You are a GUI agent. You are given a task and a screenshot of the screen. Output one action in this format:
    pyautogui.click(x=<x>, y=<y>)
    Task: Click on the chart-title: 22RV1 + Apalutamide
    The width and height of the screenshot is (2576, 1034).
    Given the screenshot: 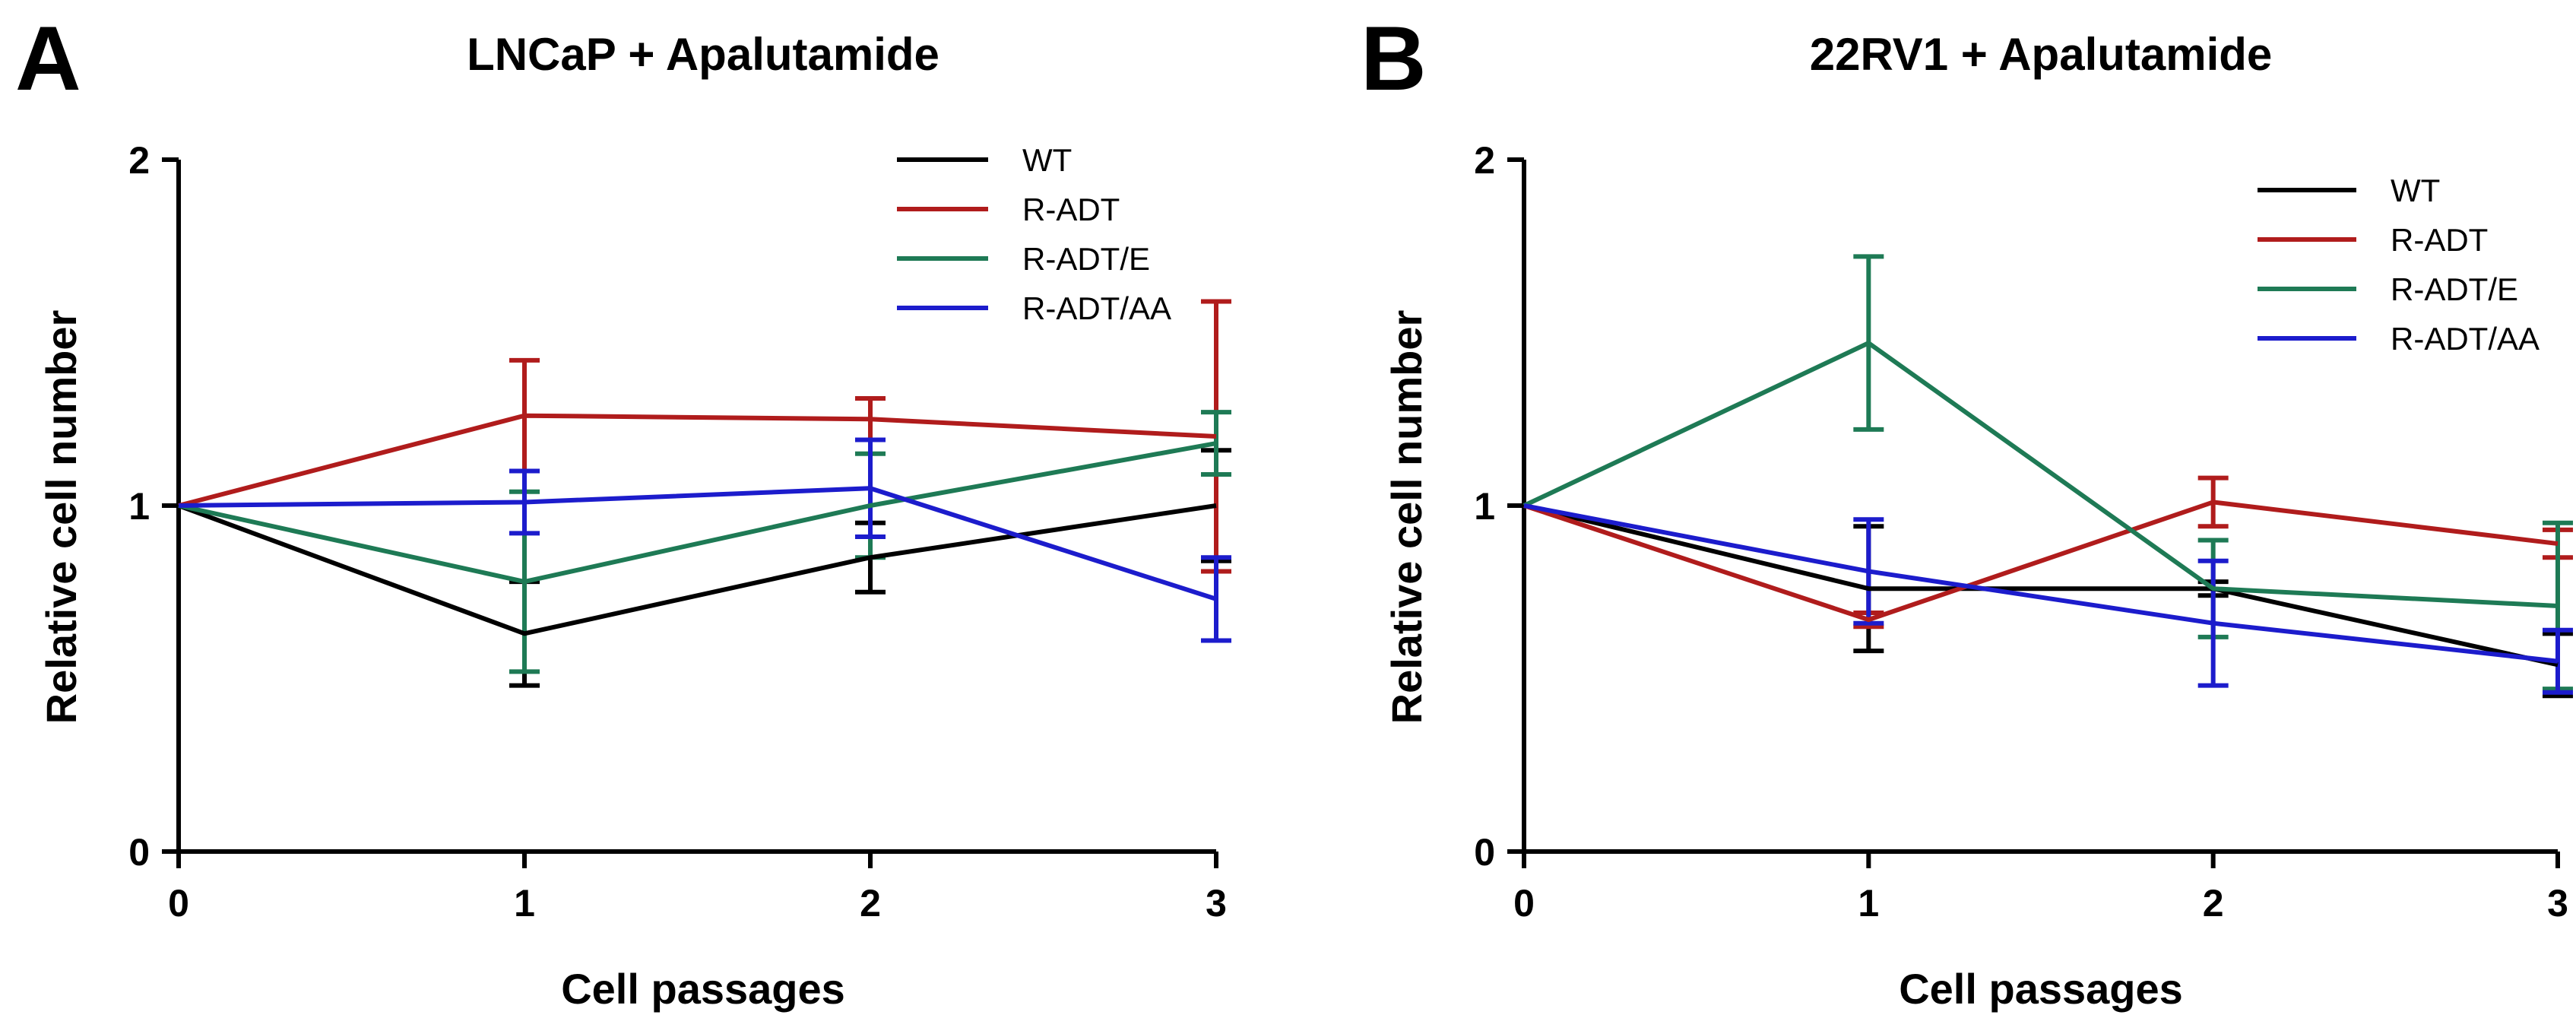 What is the action you would take?
    pyautogui.click(x=2041, y=54)
    